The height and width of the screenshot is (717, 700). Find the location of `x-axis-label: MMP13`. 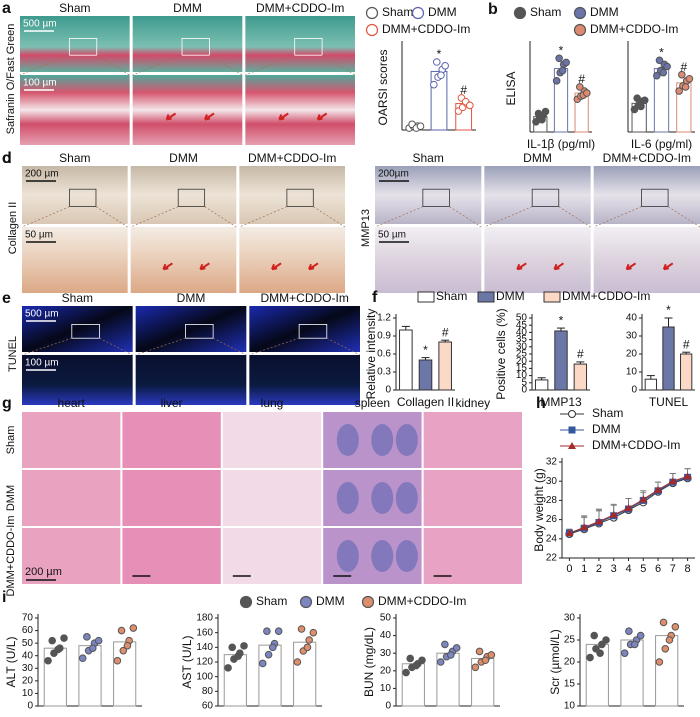

x-axis-label: MMP13 is located at coordinates (561, 402).